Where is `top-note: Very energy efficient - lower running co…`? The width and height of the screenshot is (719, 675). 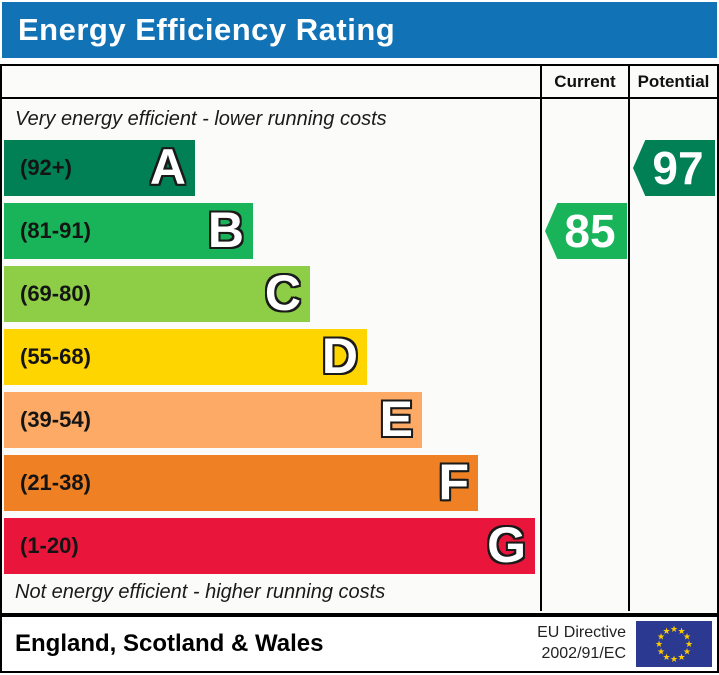
top-note: Very energy efficient - lower running co… is located at coordinates (201, 119).